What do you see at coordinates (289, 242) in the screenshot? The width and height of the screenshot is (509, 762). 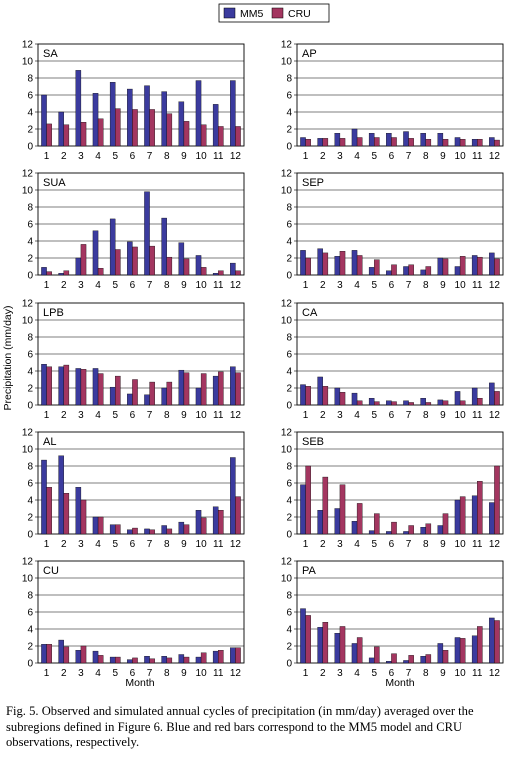 I see `y-tick-label: 4` at bounding box center [289, 242].